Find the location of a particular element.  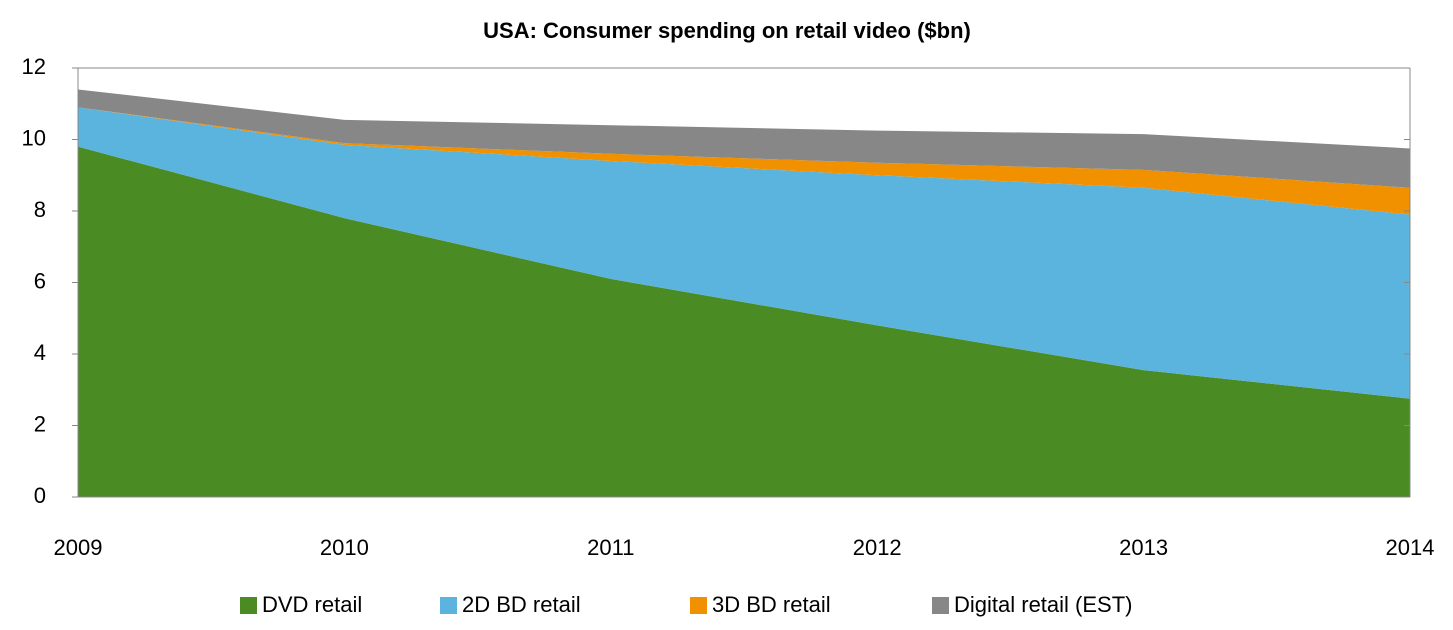

x-tick-label: 2011 is located at coordinates (610, 547).